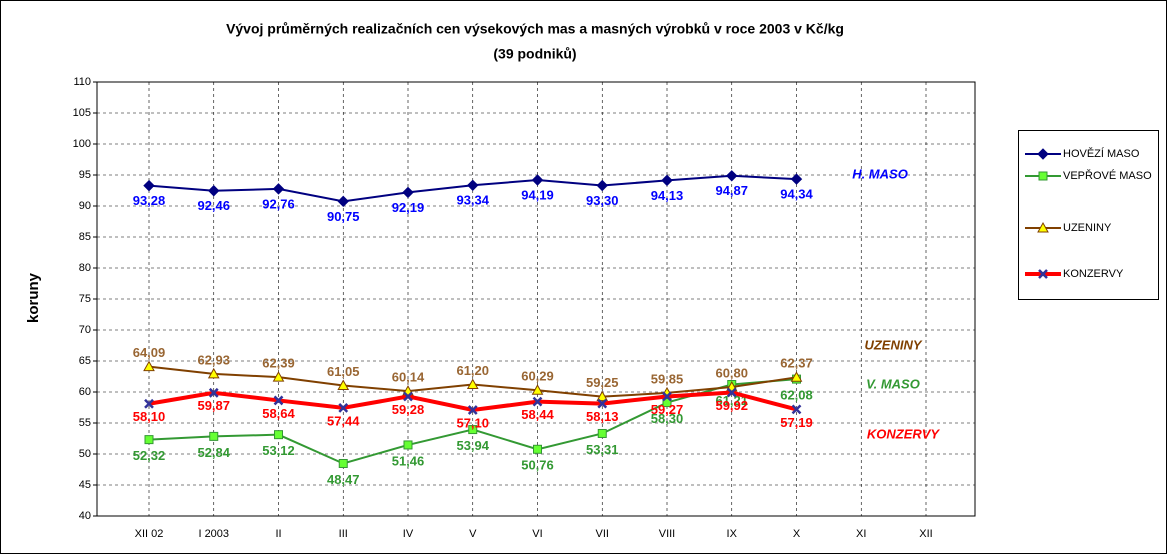 The width and height of the screenshot is (1168, 555). I want to click on data-label: 52,32, so click(149, 455).